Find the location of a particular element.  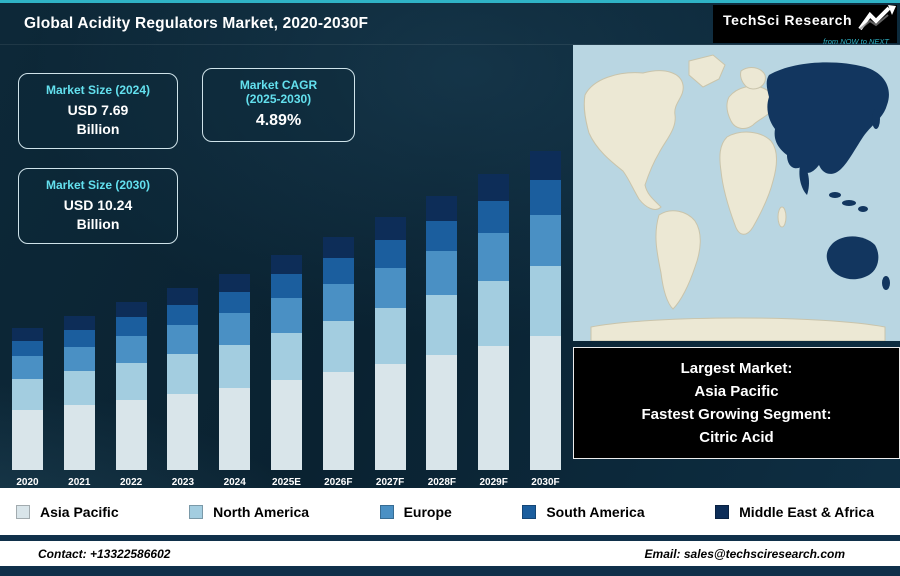

bar-2022: 2022 is located at coordinates (131, 395).